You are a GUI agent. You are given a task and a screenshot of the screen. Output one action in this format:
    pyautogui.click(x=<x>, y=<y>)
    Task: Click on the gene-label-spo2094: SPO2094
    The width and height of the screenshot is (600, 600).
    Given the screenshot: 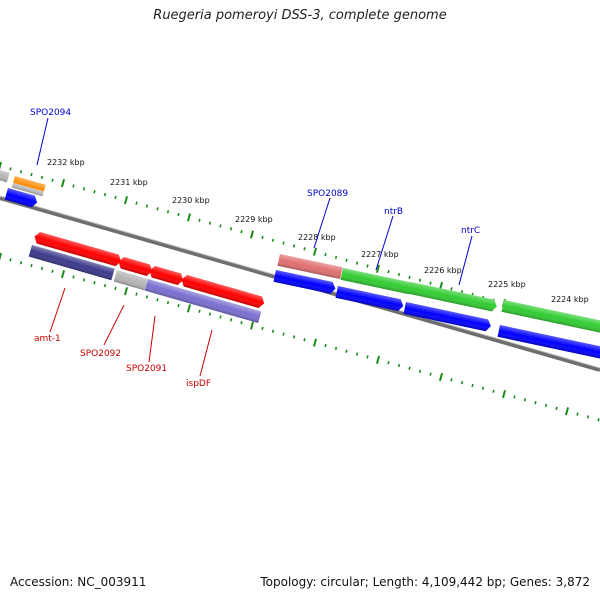 What is the action you would take?
    pyautogui.click(x=50, y=113)
    